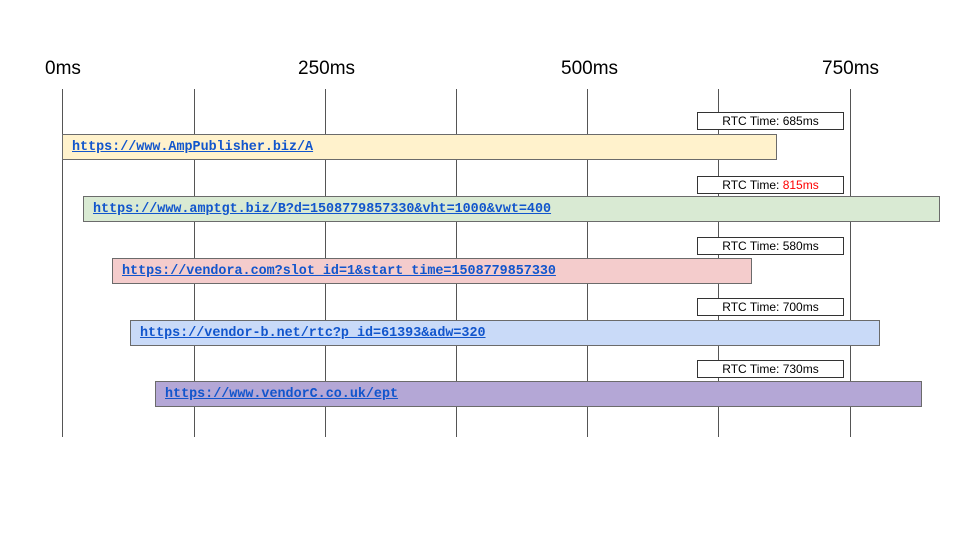 The height and width of the screenshot is (540, 960). What do you see at coordinates (800, 246) in the screenshot?
I see `rtc-time-value: 580ms` at bounding box center [800, 246].